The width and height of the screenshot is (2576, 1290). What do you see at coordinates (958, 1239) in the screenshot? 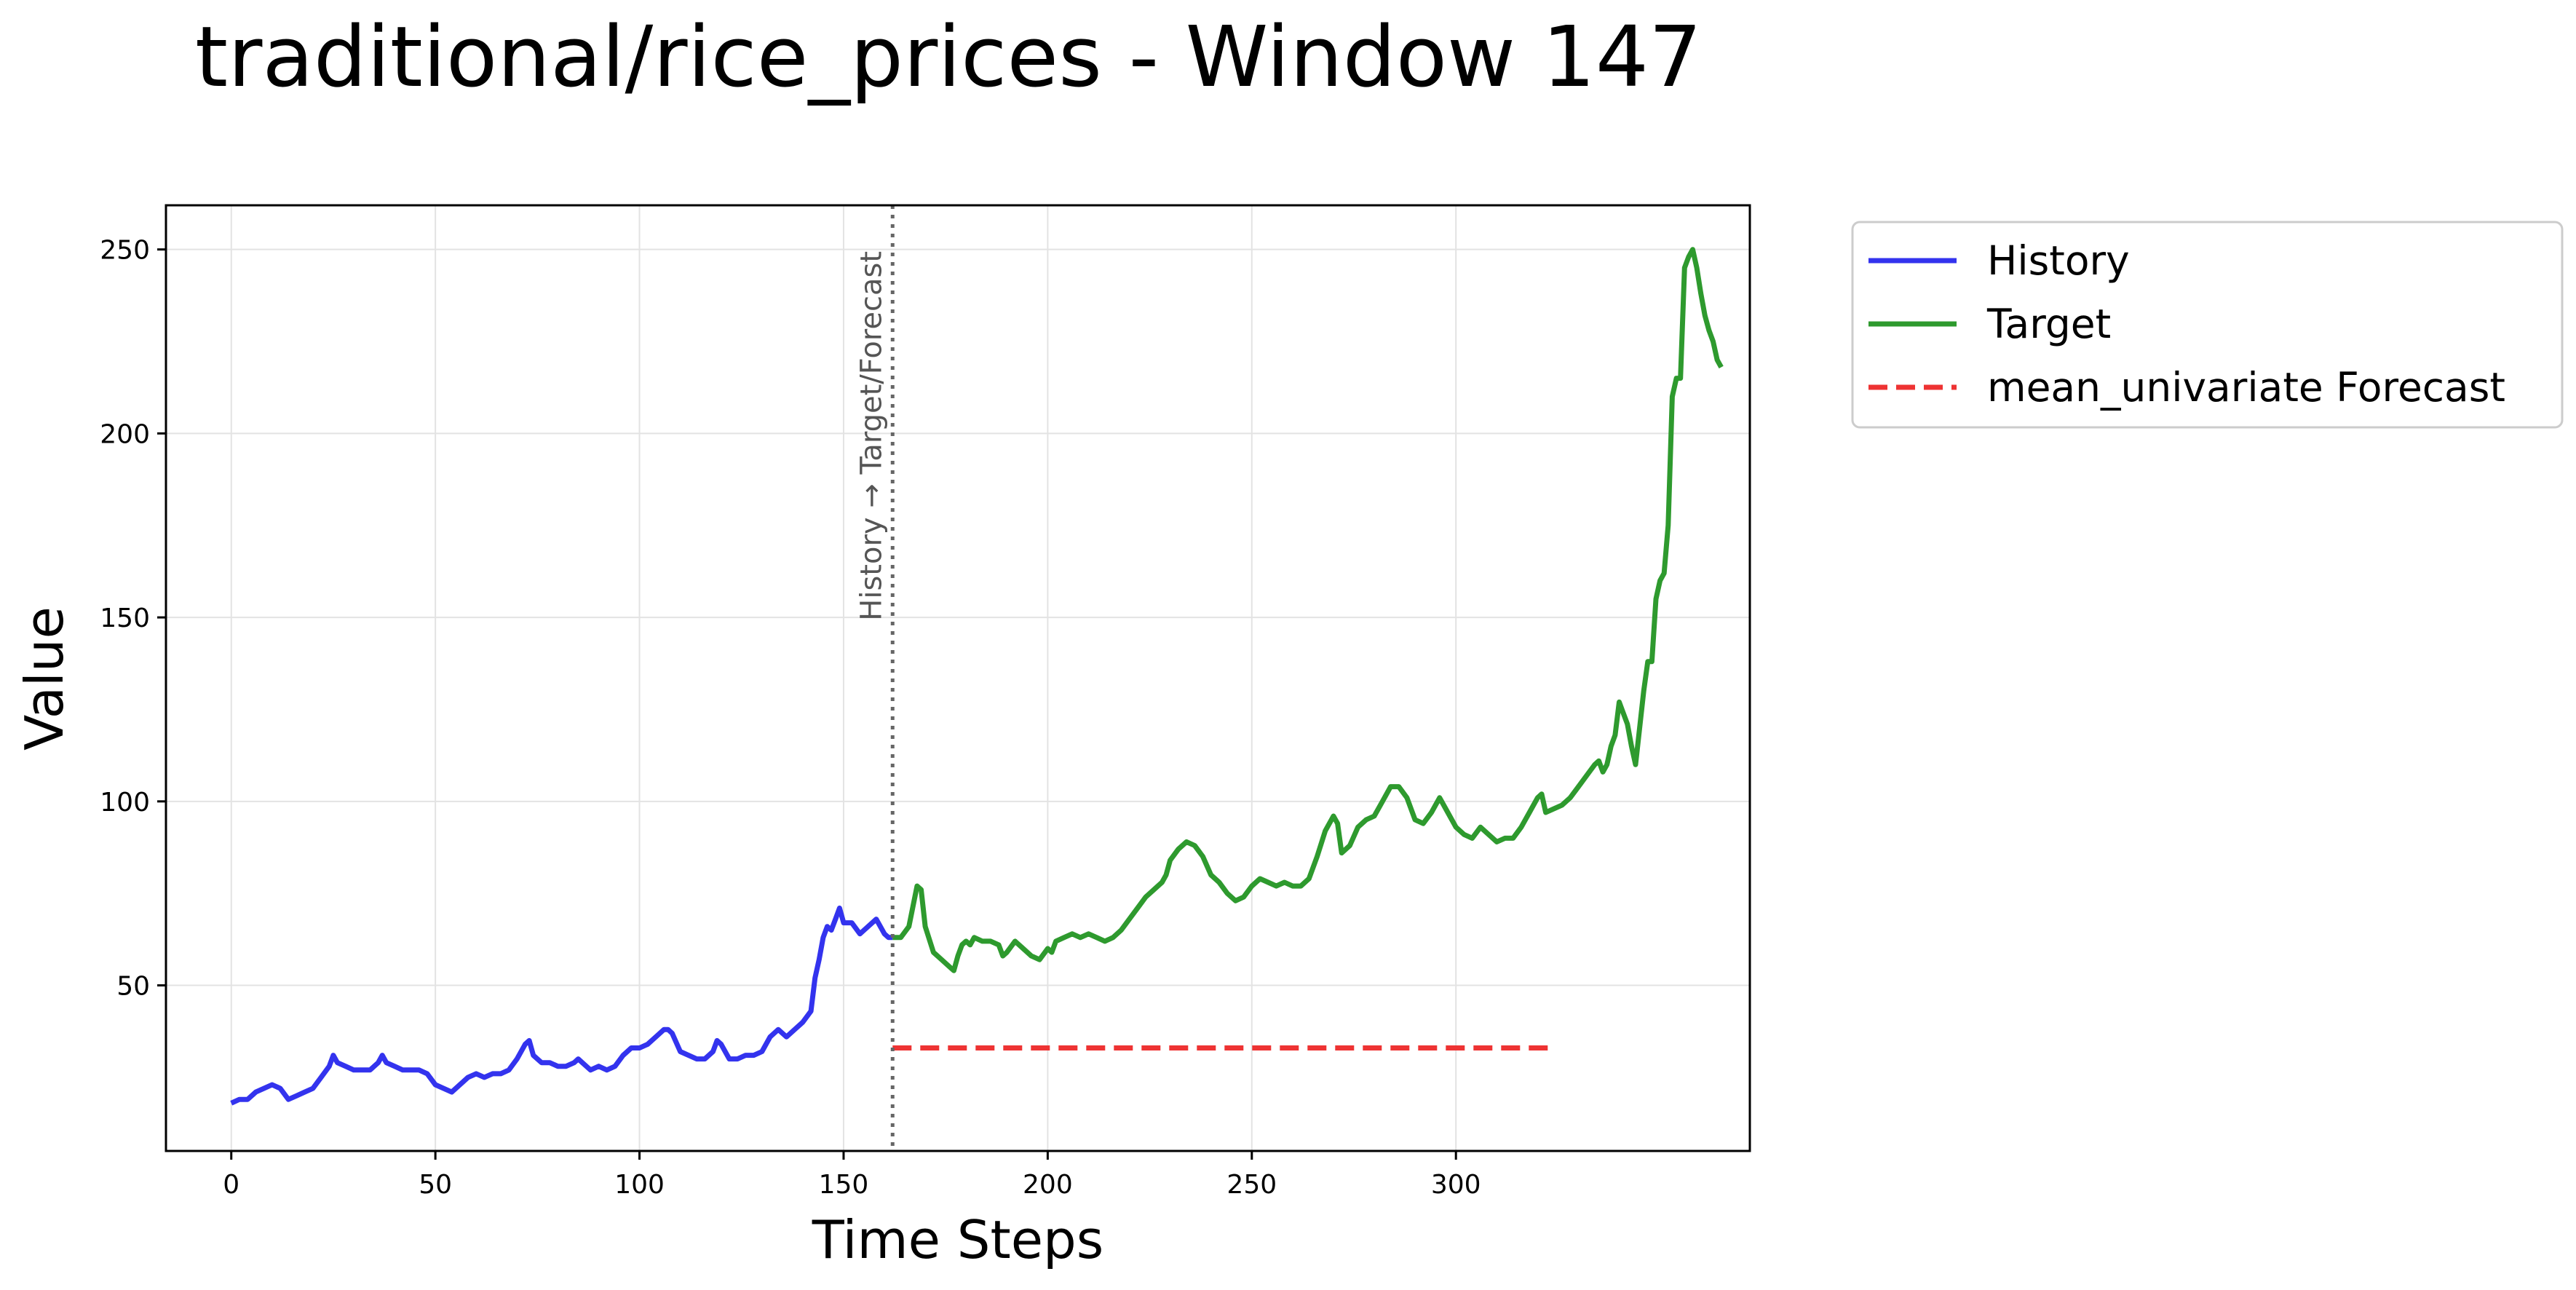
I see `x-axis-label: Time Steps` at bounding box center [958, 1239].